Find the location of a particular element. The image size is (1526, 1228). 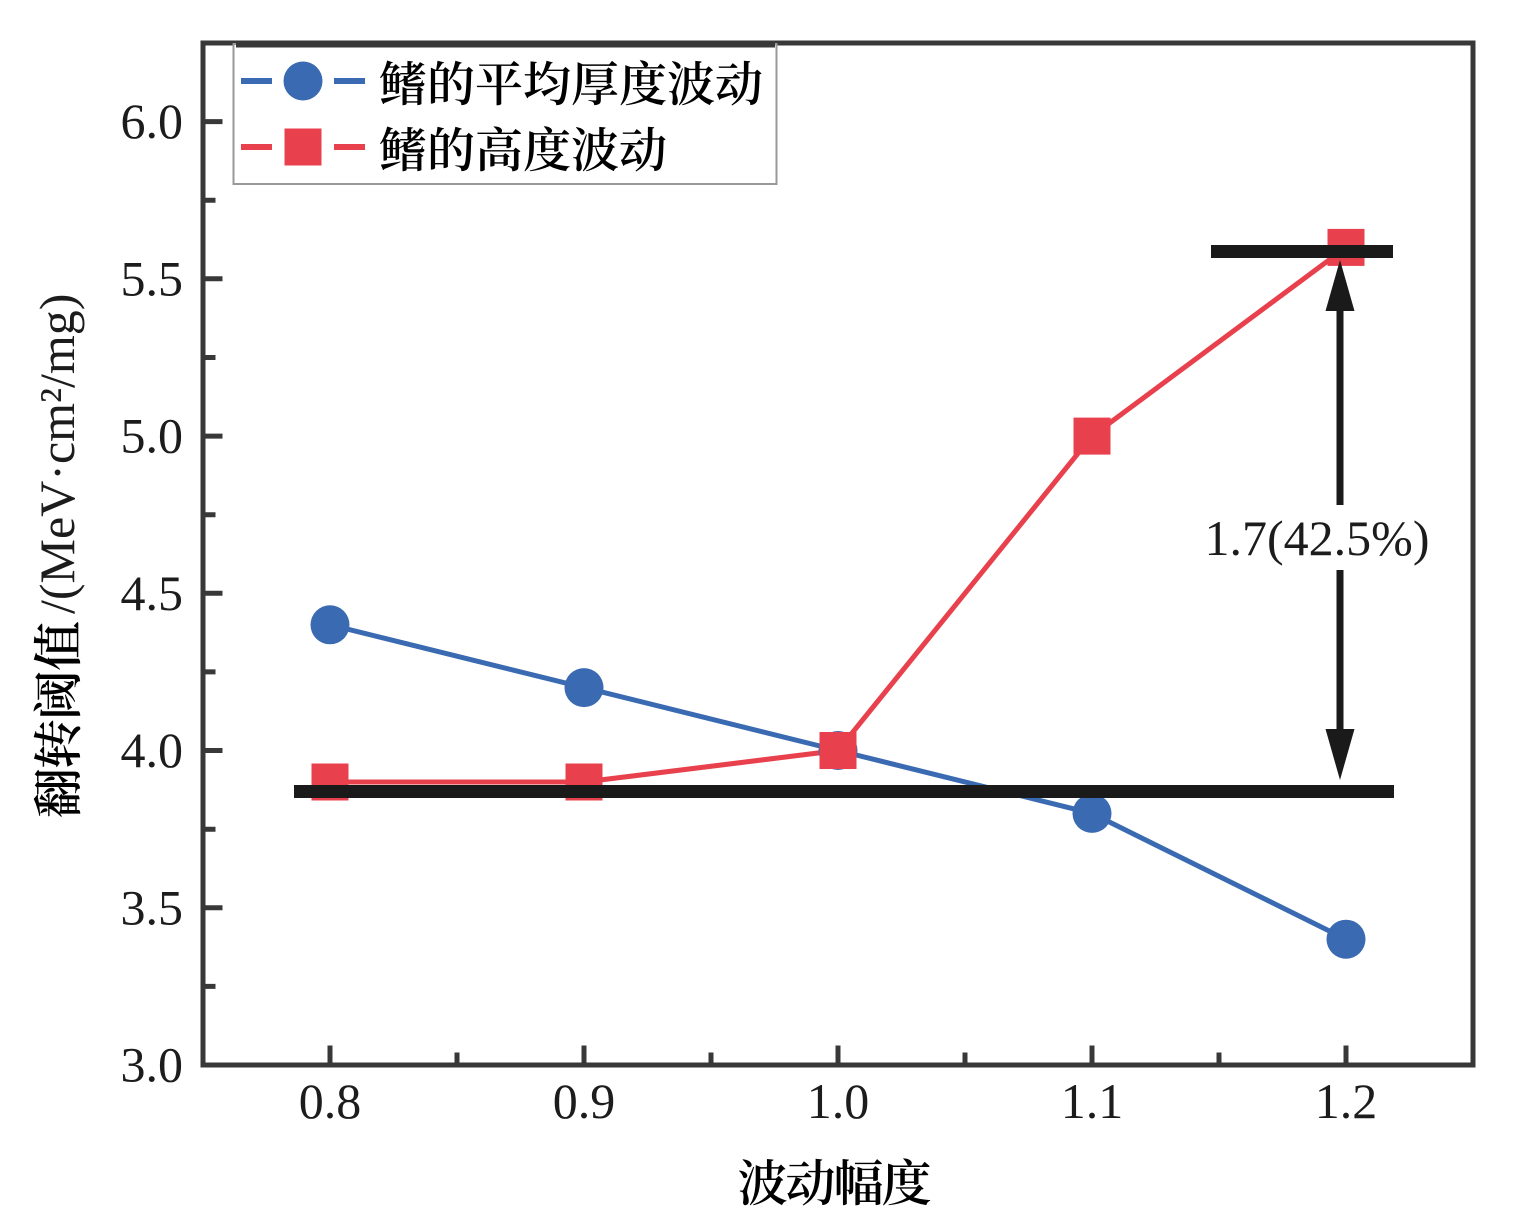

svg-text: 4.0 is located at coordinates (152, 750).